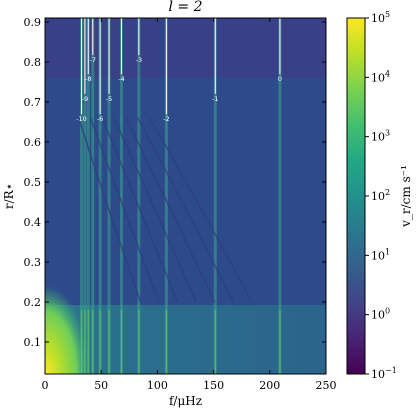 Image resolution: width=416 pixels, height=411 pixels. What do you see at coordinates (93, 60) in the screenshot?
I see `mode-marker-label: -7` at bounding box center [93, 60].